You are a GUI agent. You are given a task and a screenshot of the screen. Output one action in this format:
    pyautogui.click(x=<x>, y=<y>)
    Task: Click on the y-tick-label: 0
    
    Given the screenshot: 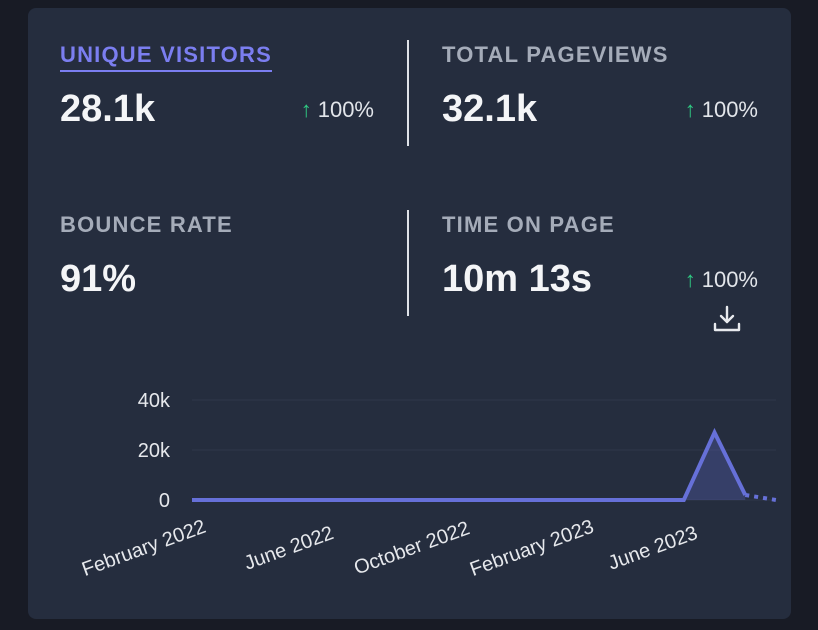 What is the action you would take?
    pyautogui.click(x=164, y=501)
    